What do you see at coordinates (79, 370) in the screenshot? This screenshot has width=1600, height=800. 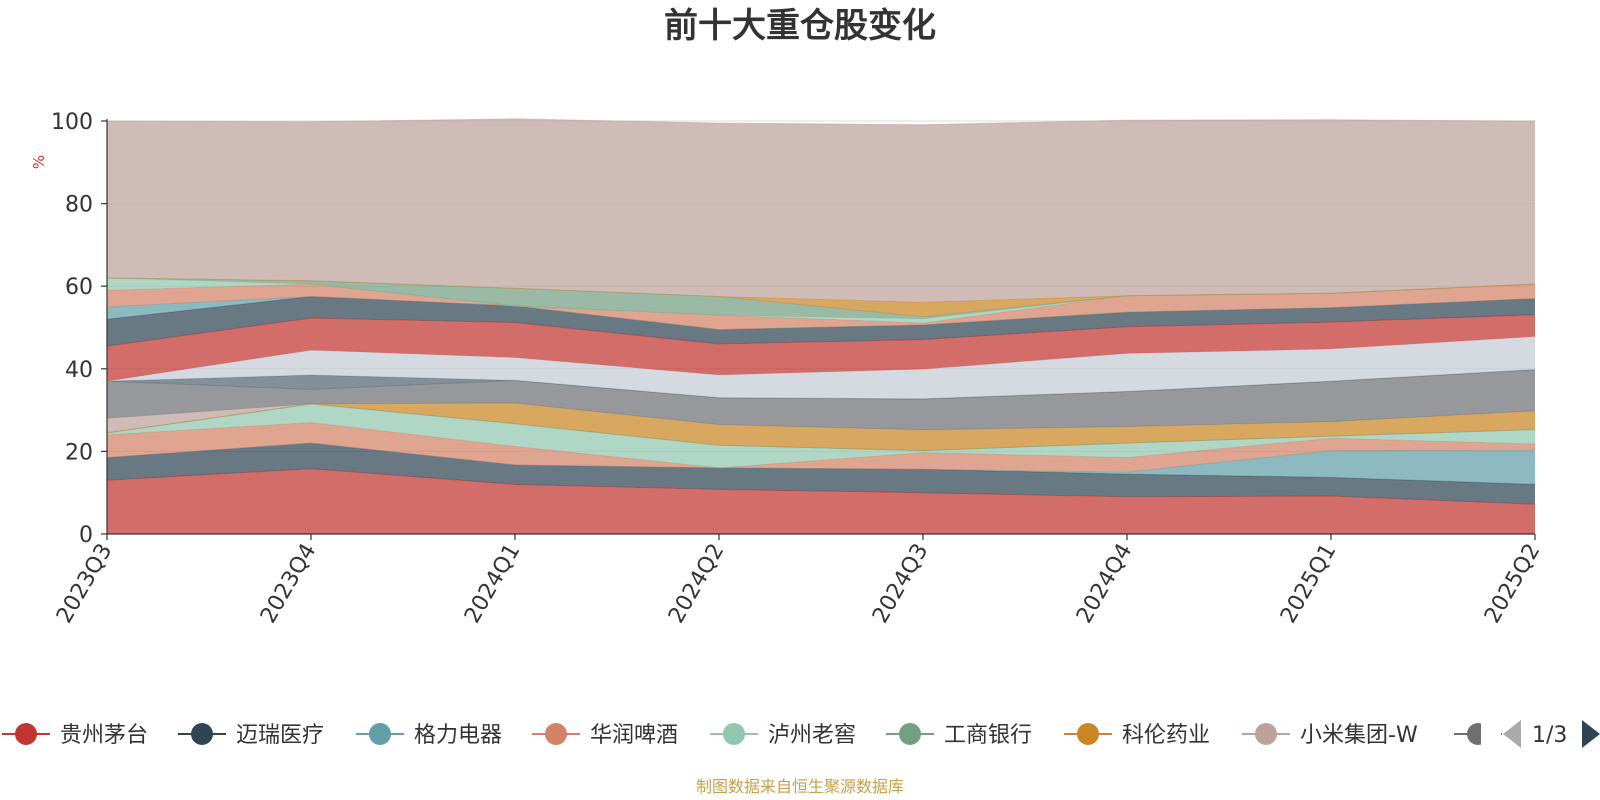 I see `y-tick-label: 40` at bounding box center [79, 370].